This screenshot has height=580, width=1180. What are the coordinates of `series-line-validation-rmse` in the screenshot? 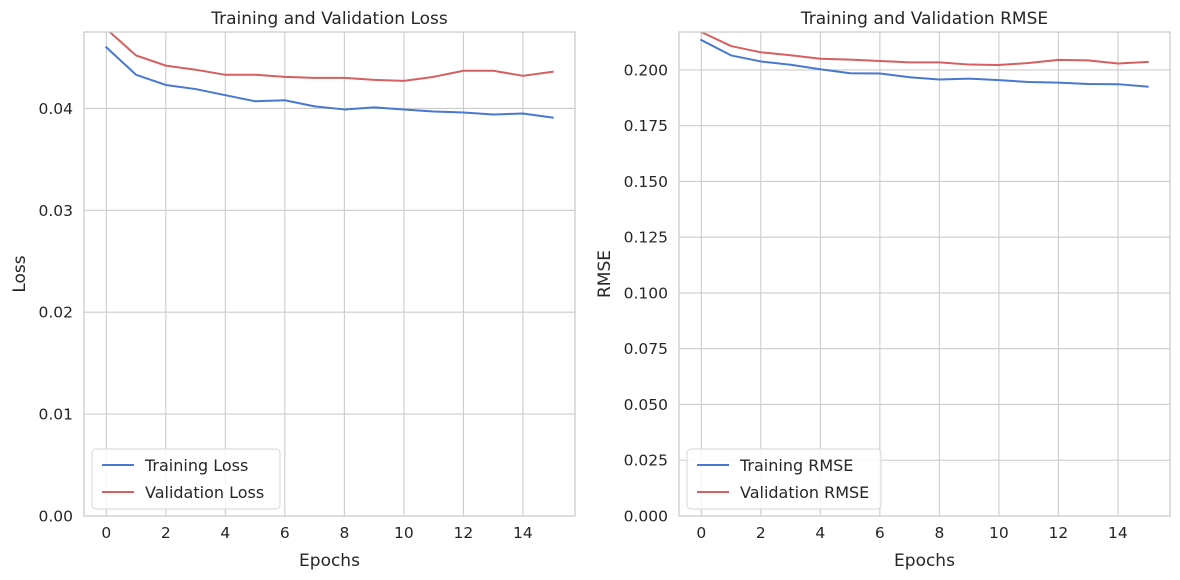 It's located at (924, 48).